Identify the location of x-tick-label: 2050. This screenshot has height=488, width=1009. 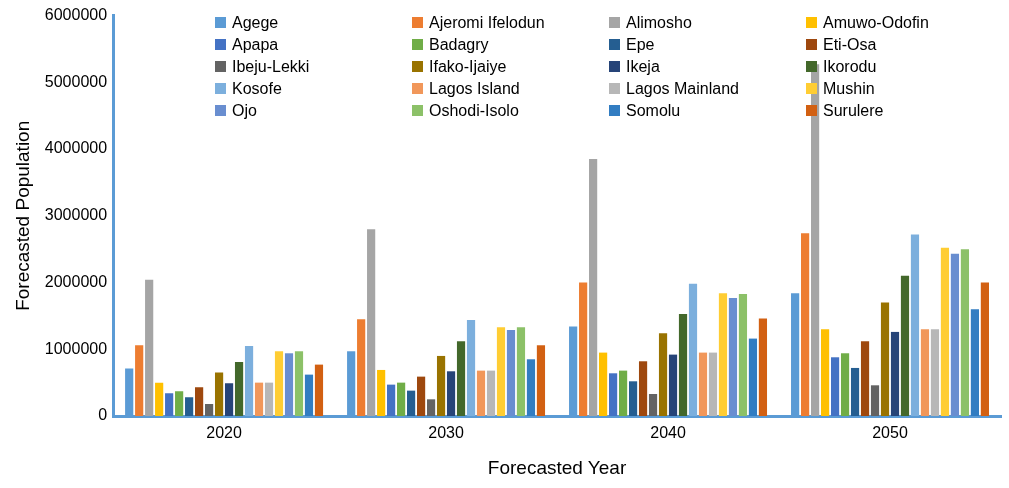
(890, 433).